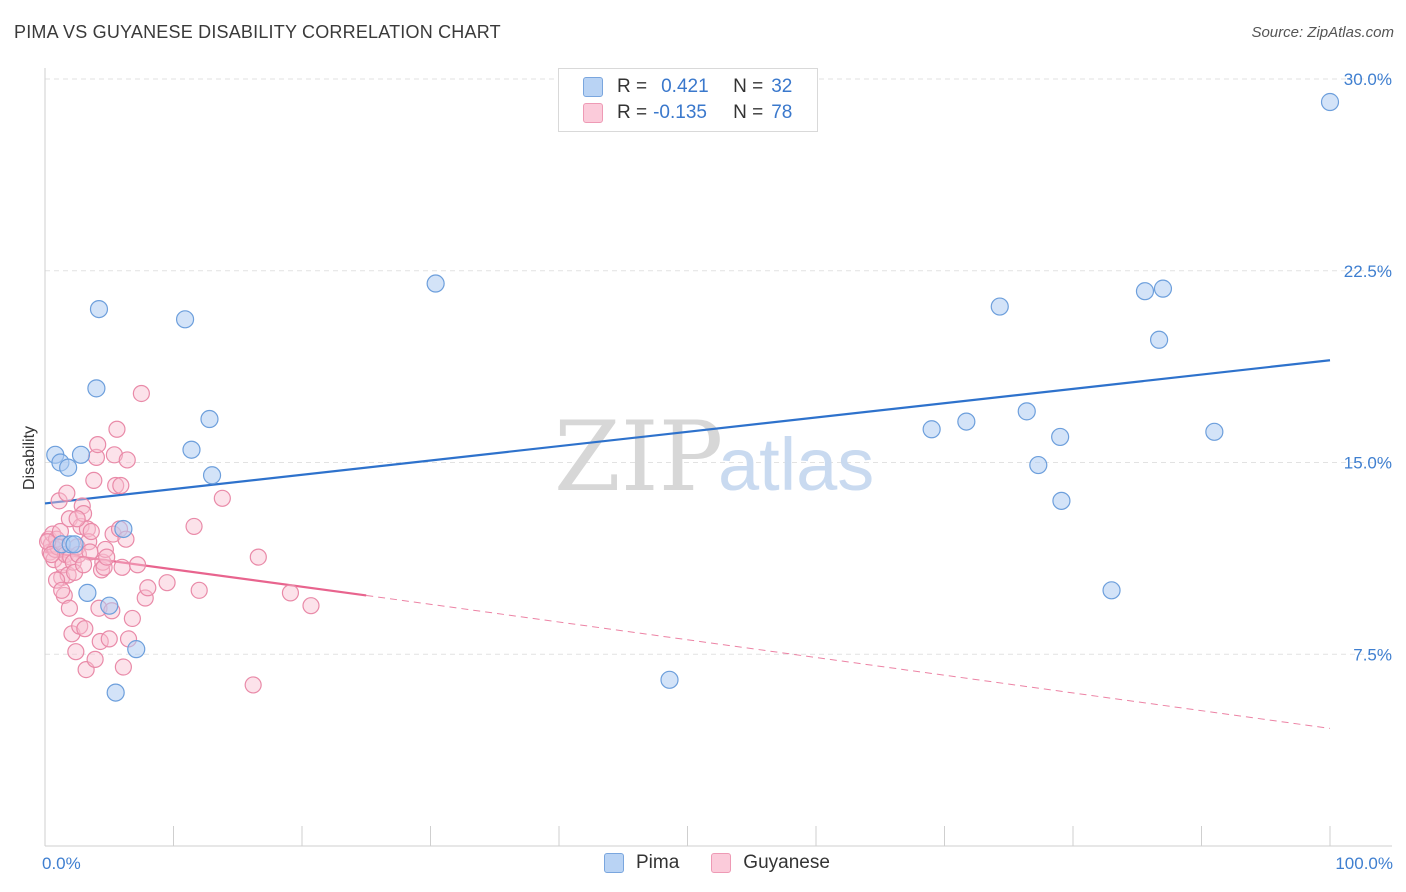 This screenshot has height=892, width=1406. What do you see at coordinates (685, 86) in the screenshot?
I see `pima-r-value: 0.421` at bounding box center [685, 86].